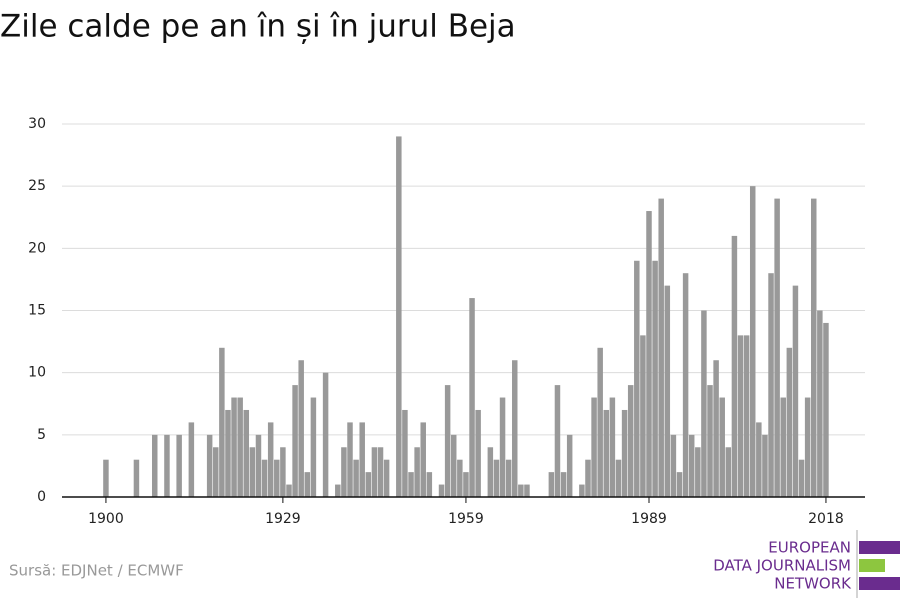 Image resolution: width=900 pixels, height=600 pixels. I want to click on y-tick-label: 15, so click(37, 311).